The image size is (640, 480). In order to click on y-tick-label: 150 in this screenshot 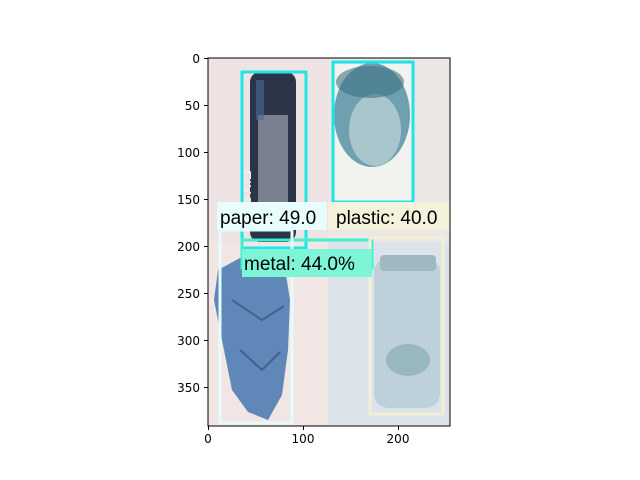, I will do `click(188, 200)`.